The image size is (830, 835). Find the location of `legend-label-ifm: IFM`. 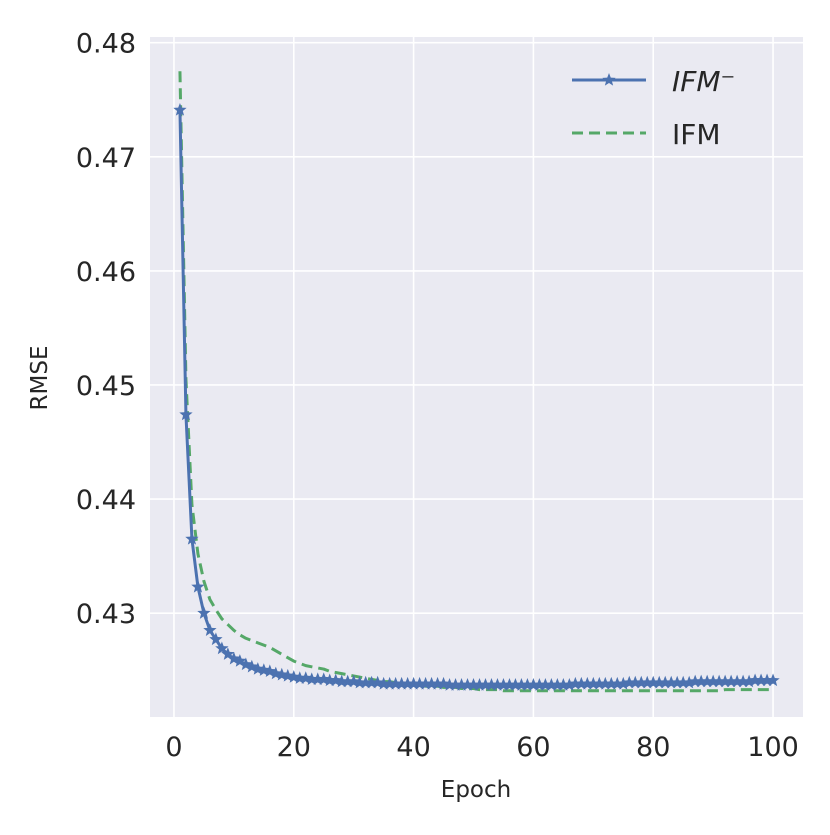

legend-label-ifm: IFM is located at coordinates (696, 134).